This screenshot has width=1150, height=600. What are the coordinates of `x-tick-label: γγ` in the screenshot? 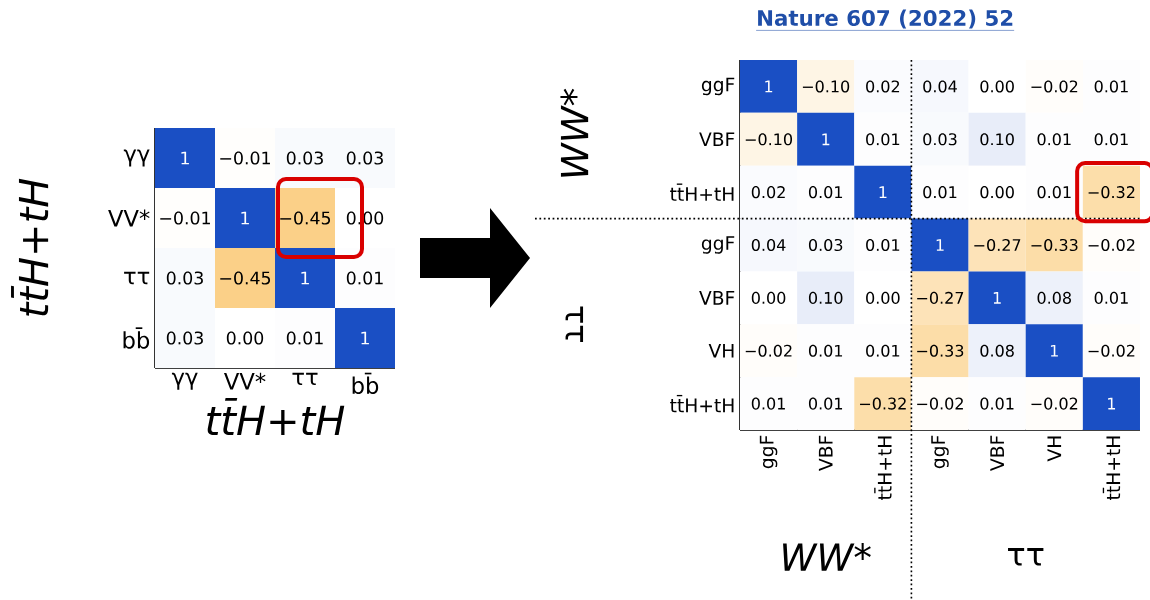 It's located at (184, 381).